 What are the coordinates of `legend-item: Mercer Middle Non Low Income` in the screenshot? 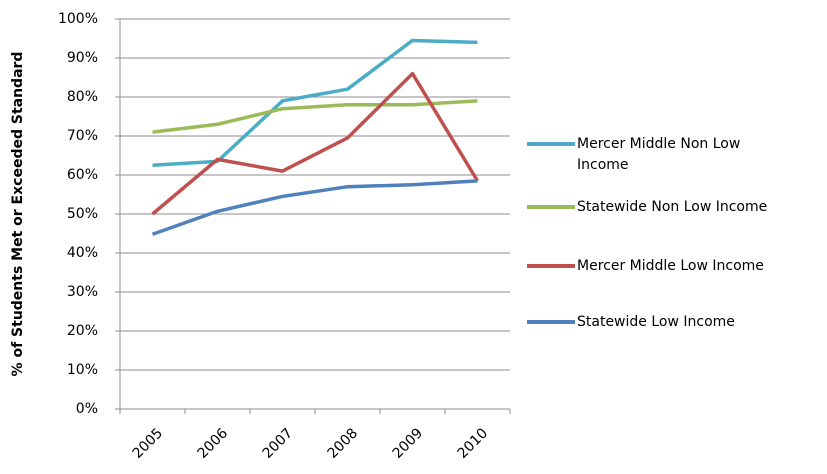 It's located at (672, 155).